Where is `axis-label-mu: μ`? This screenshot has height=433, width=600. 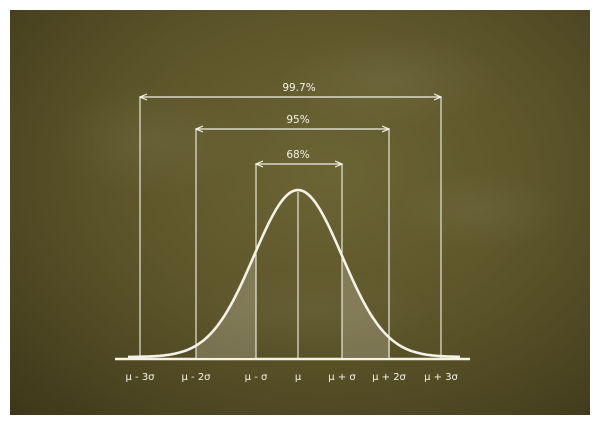 axis-label-mu: μ is located at coordinates (298, 377).